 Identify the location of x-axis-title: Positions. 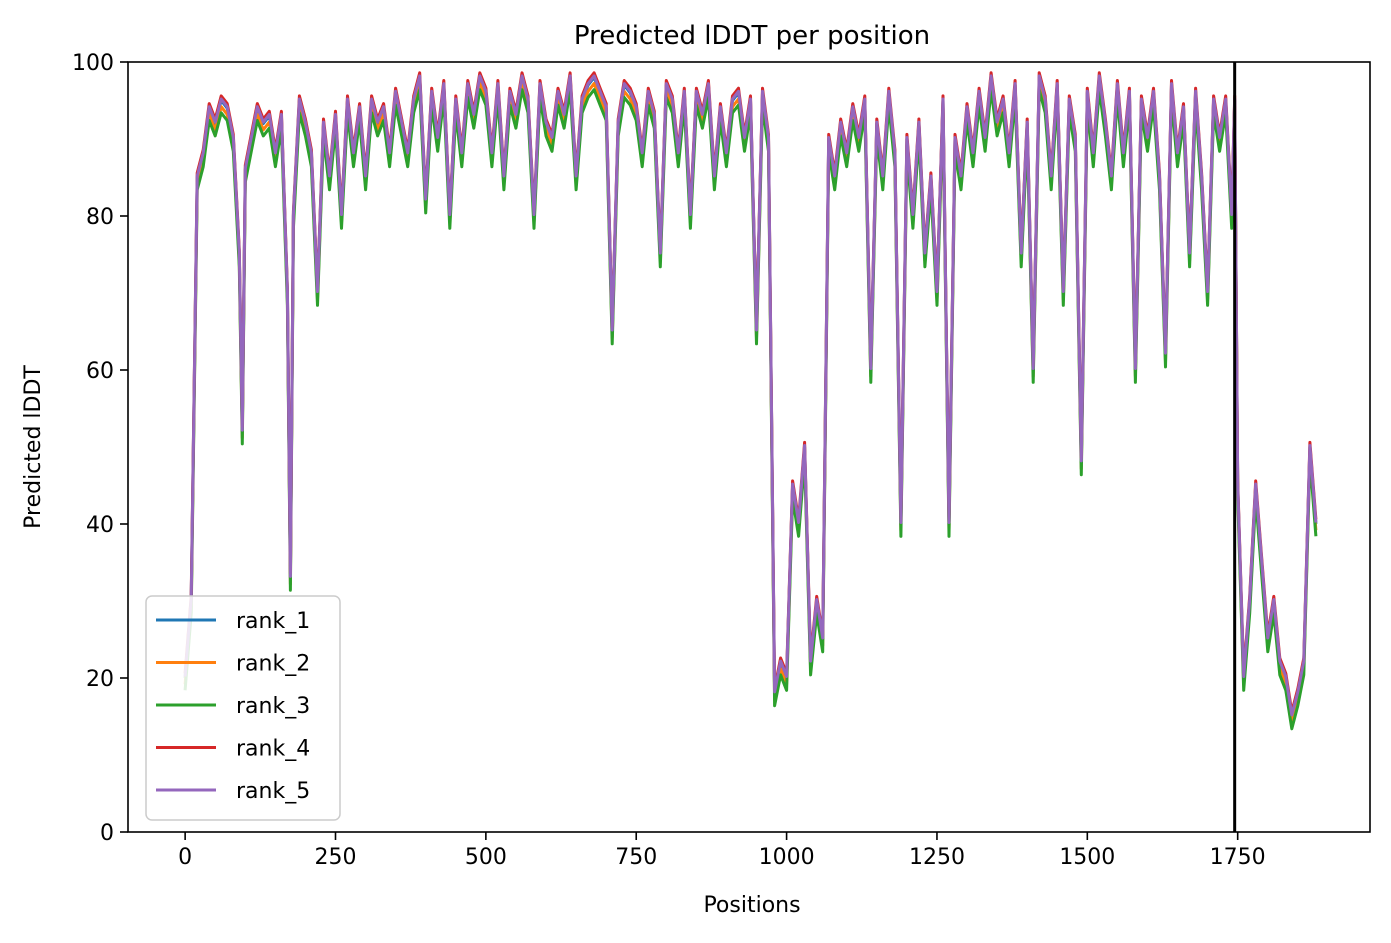
(751, 905).